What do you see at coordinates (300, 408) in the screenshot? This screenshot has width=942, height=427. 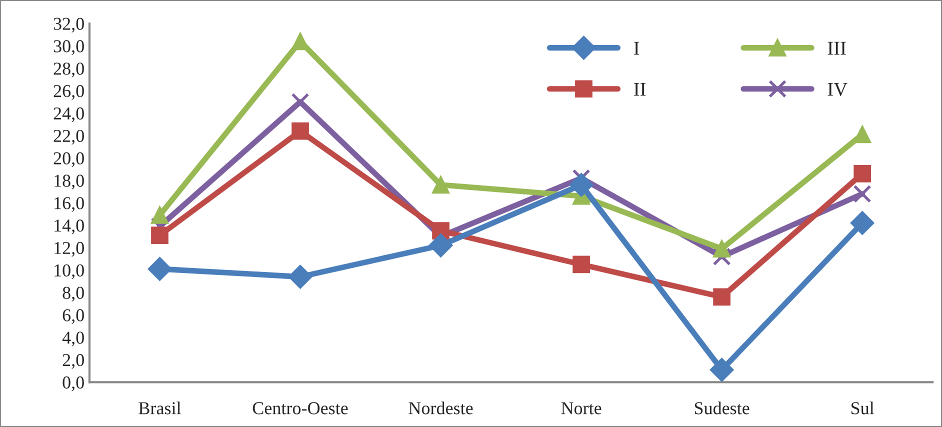 I see `x-tick-label: Centro-Oeste` at bounding box center [300, 408].